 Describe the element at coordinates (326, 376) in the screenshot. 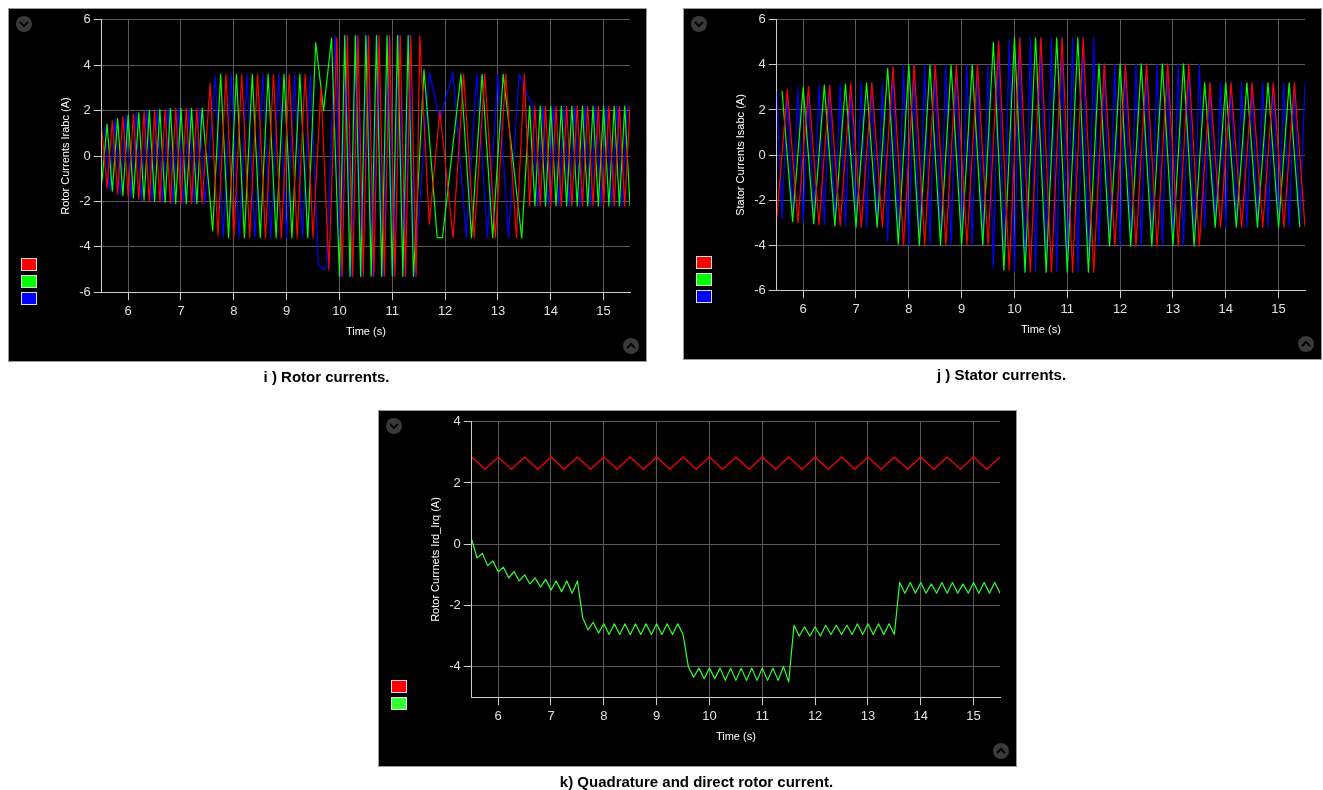

I see `text: i ) Rotor currents.` at that location.